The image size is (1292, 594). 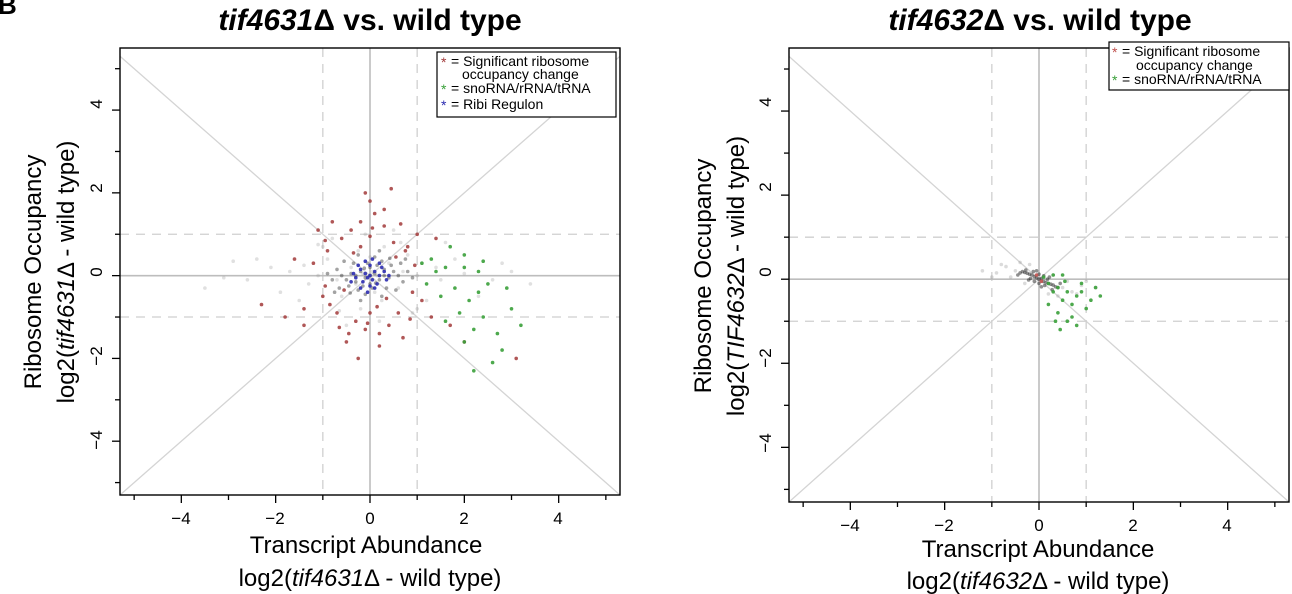 I want to click on right-y-tick-label: 2, so click(x=765, y=186).